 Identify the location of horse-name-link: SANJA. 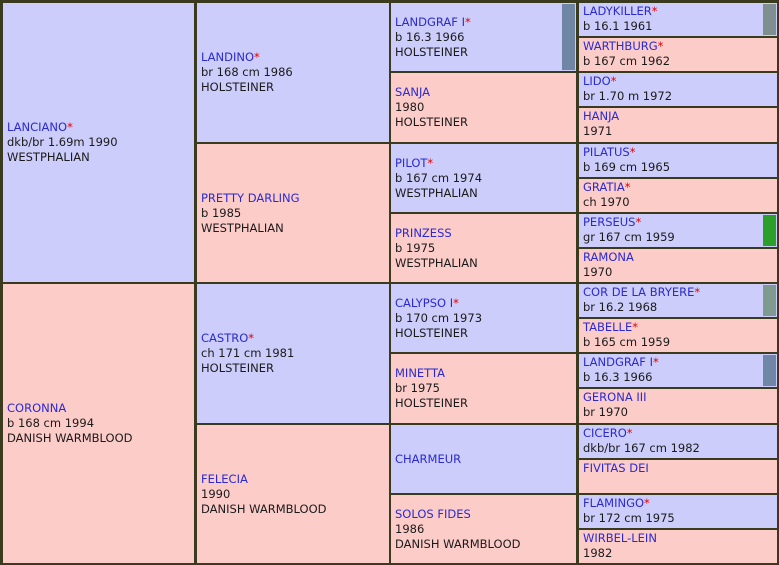
(413, 92).